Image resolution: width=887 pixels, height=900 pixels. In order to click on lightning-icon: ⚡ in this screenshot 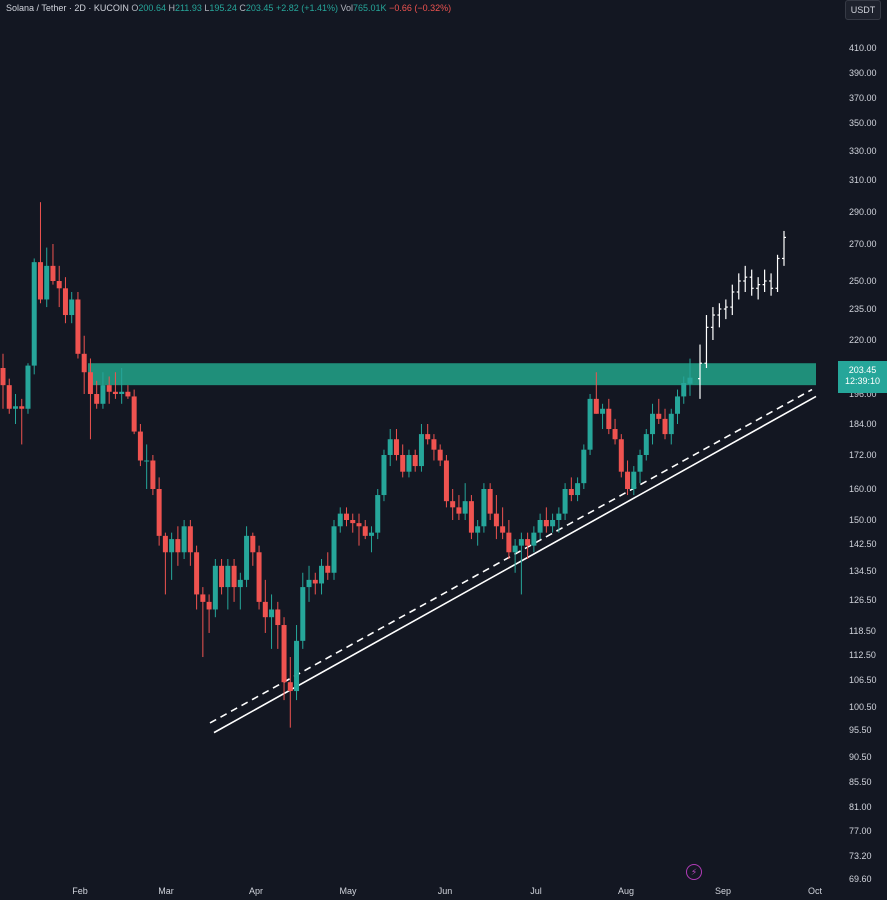, I will do `click(694, 872)`.